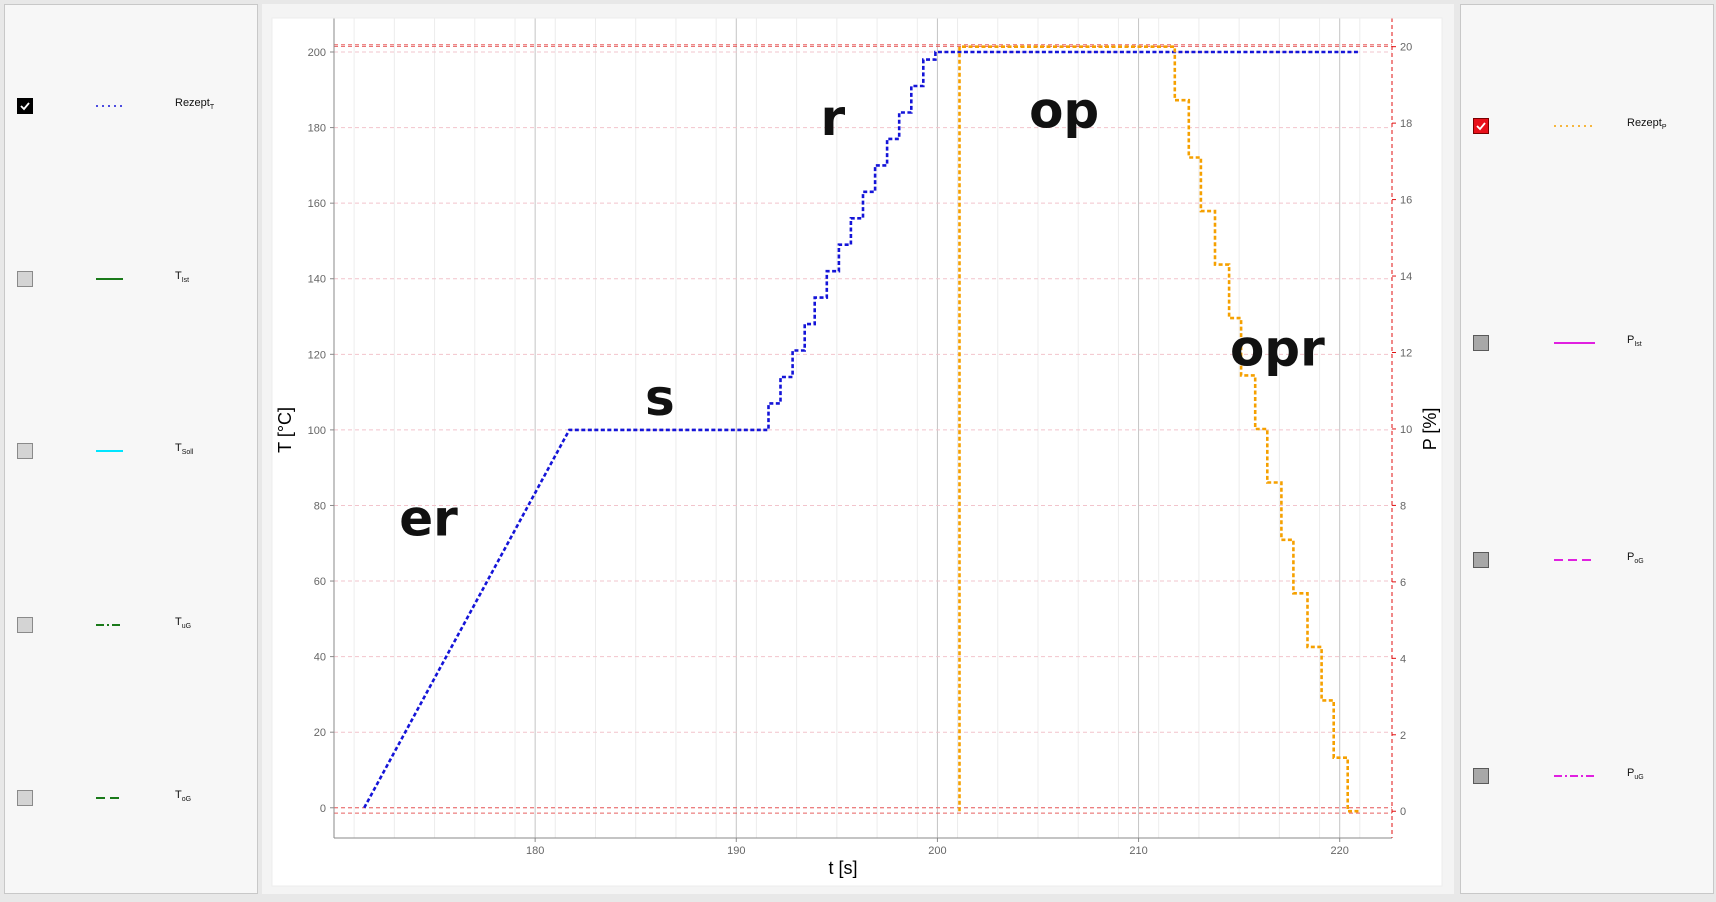 The height and width of the screenshot is (902, 1716). I want to click on legend-label: RezeptT, so click(194, 104).